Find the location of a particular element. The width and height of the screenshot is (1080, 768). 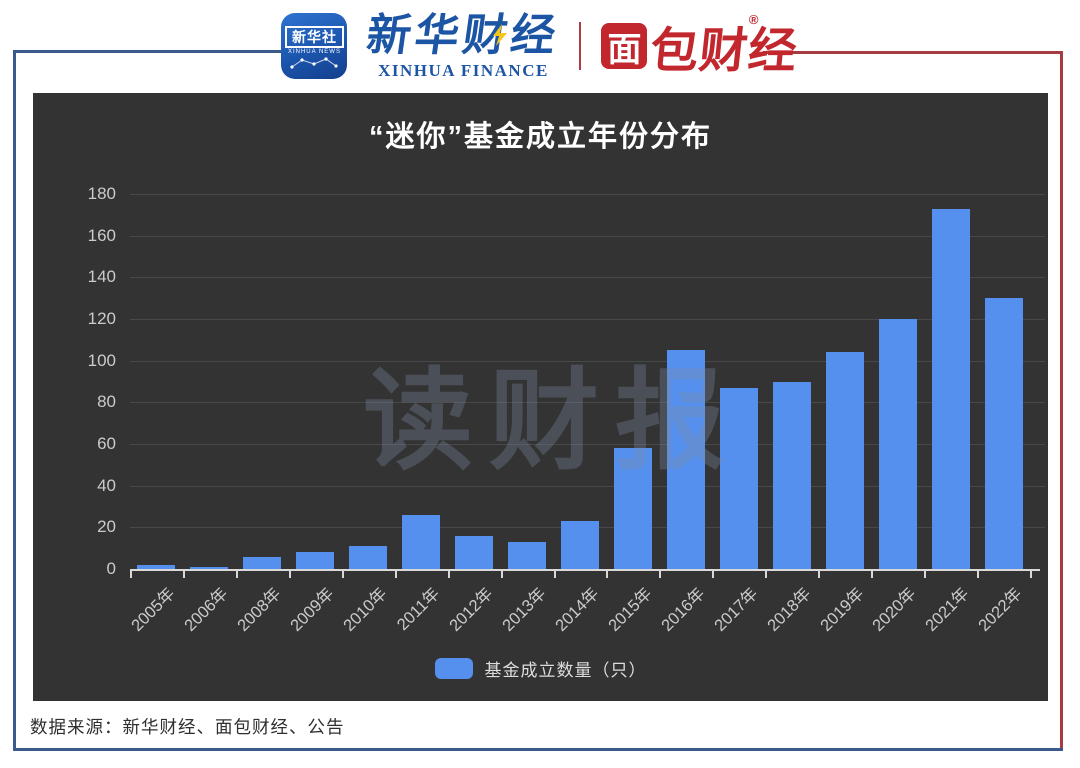

frame-border-top-left is located at coordinates (171, 51).